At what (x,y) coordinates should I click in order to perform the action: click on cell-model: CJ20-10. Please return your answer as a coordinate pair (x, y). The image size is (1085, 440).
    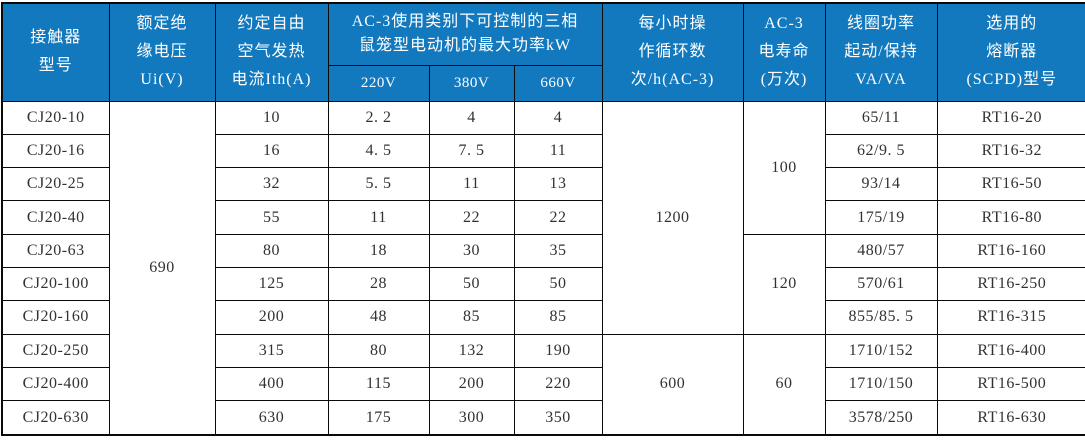
    Looking at the image, I should click on (55, 117).